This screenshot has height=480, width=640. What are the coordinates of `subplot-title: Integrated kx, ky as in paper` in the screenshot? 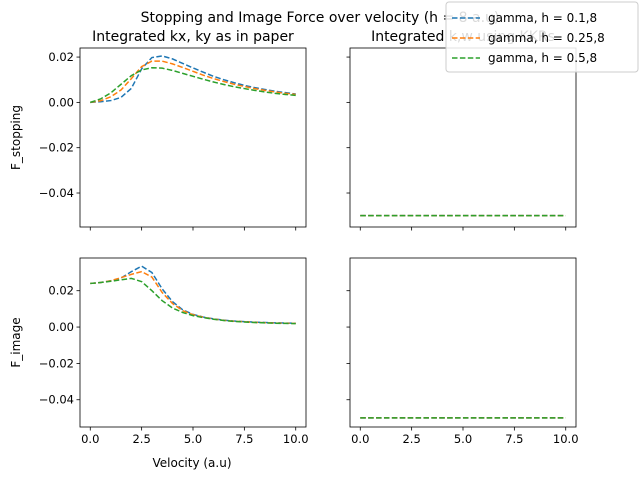 It's located at (193, 37).